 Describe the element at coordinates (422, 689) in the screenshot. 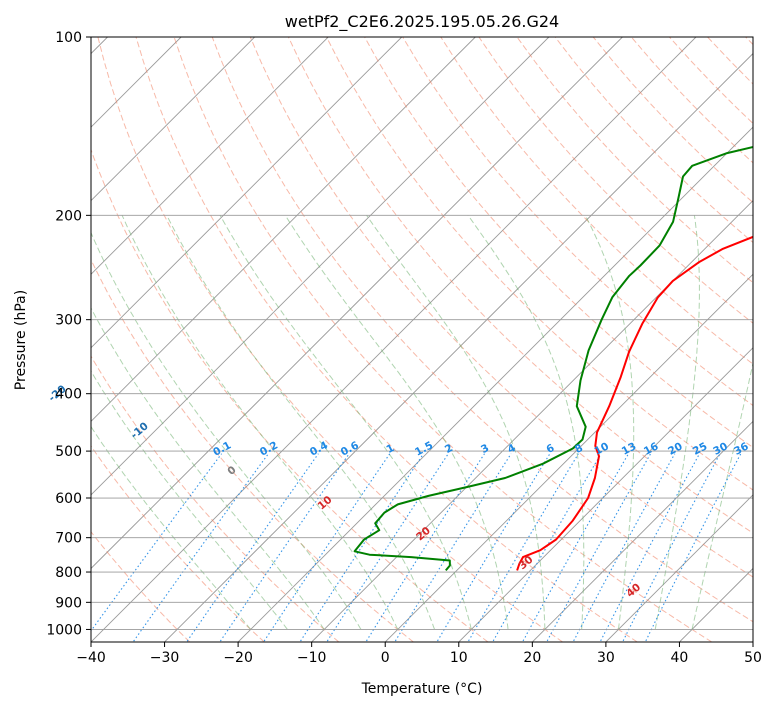

I see `x-axis-label: Temperature (°C)` at that location.